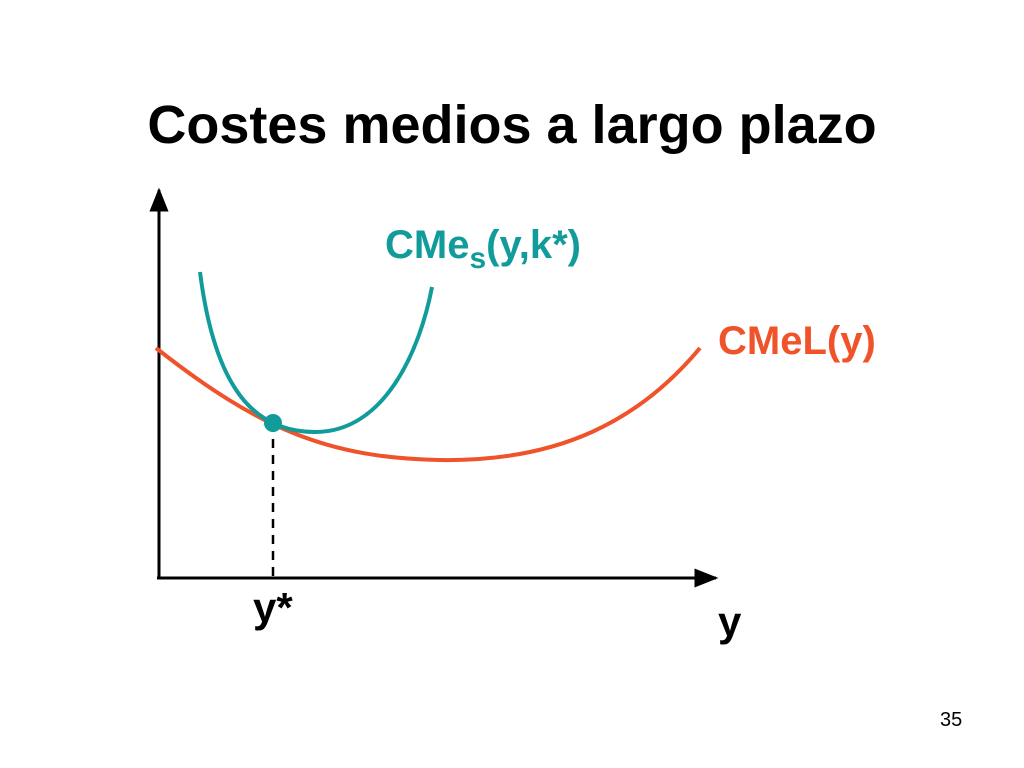 Image resolution: width=1024 pixels, height=768 pixels. I want to click on tangency-point, so click(273, 423).